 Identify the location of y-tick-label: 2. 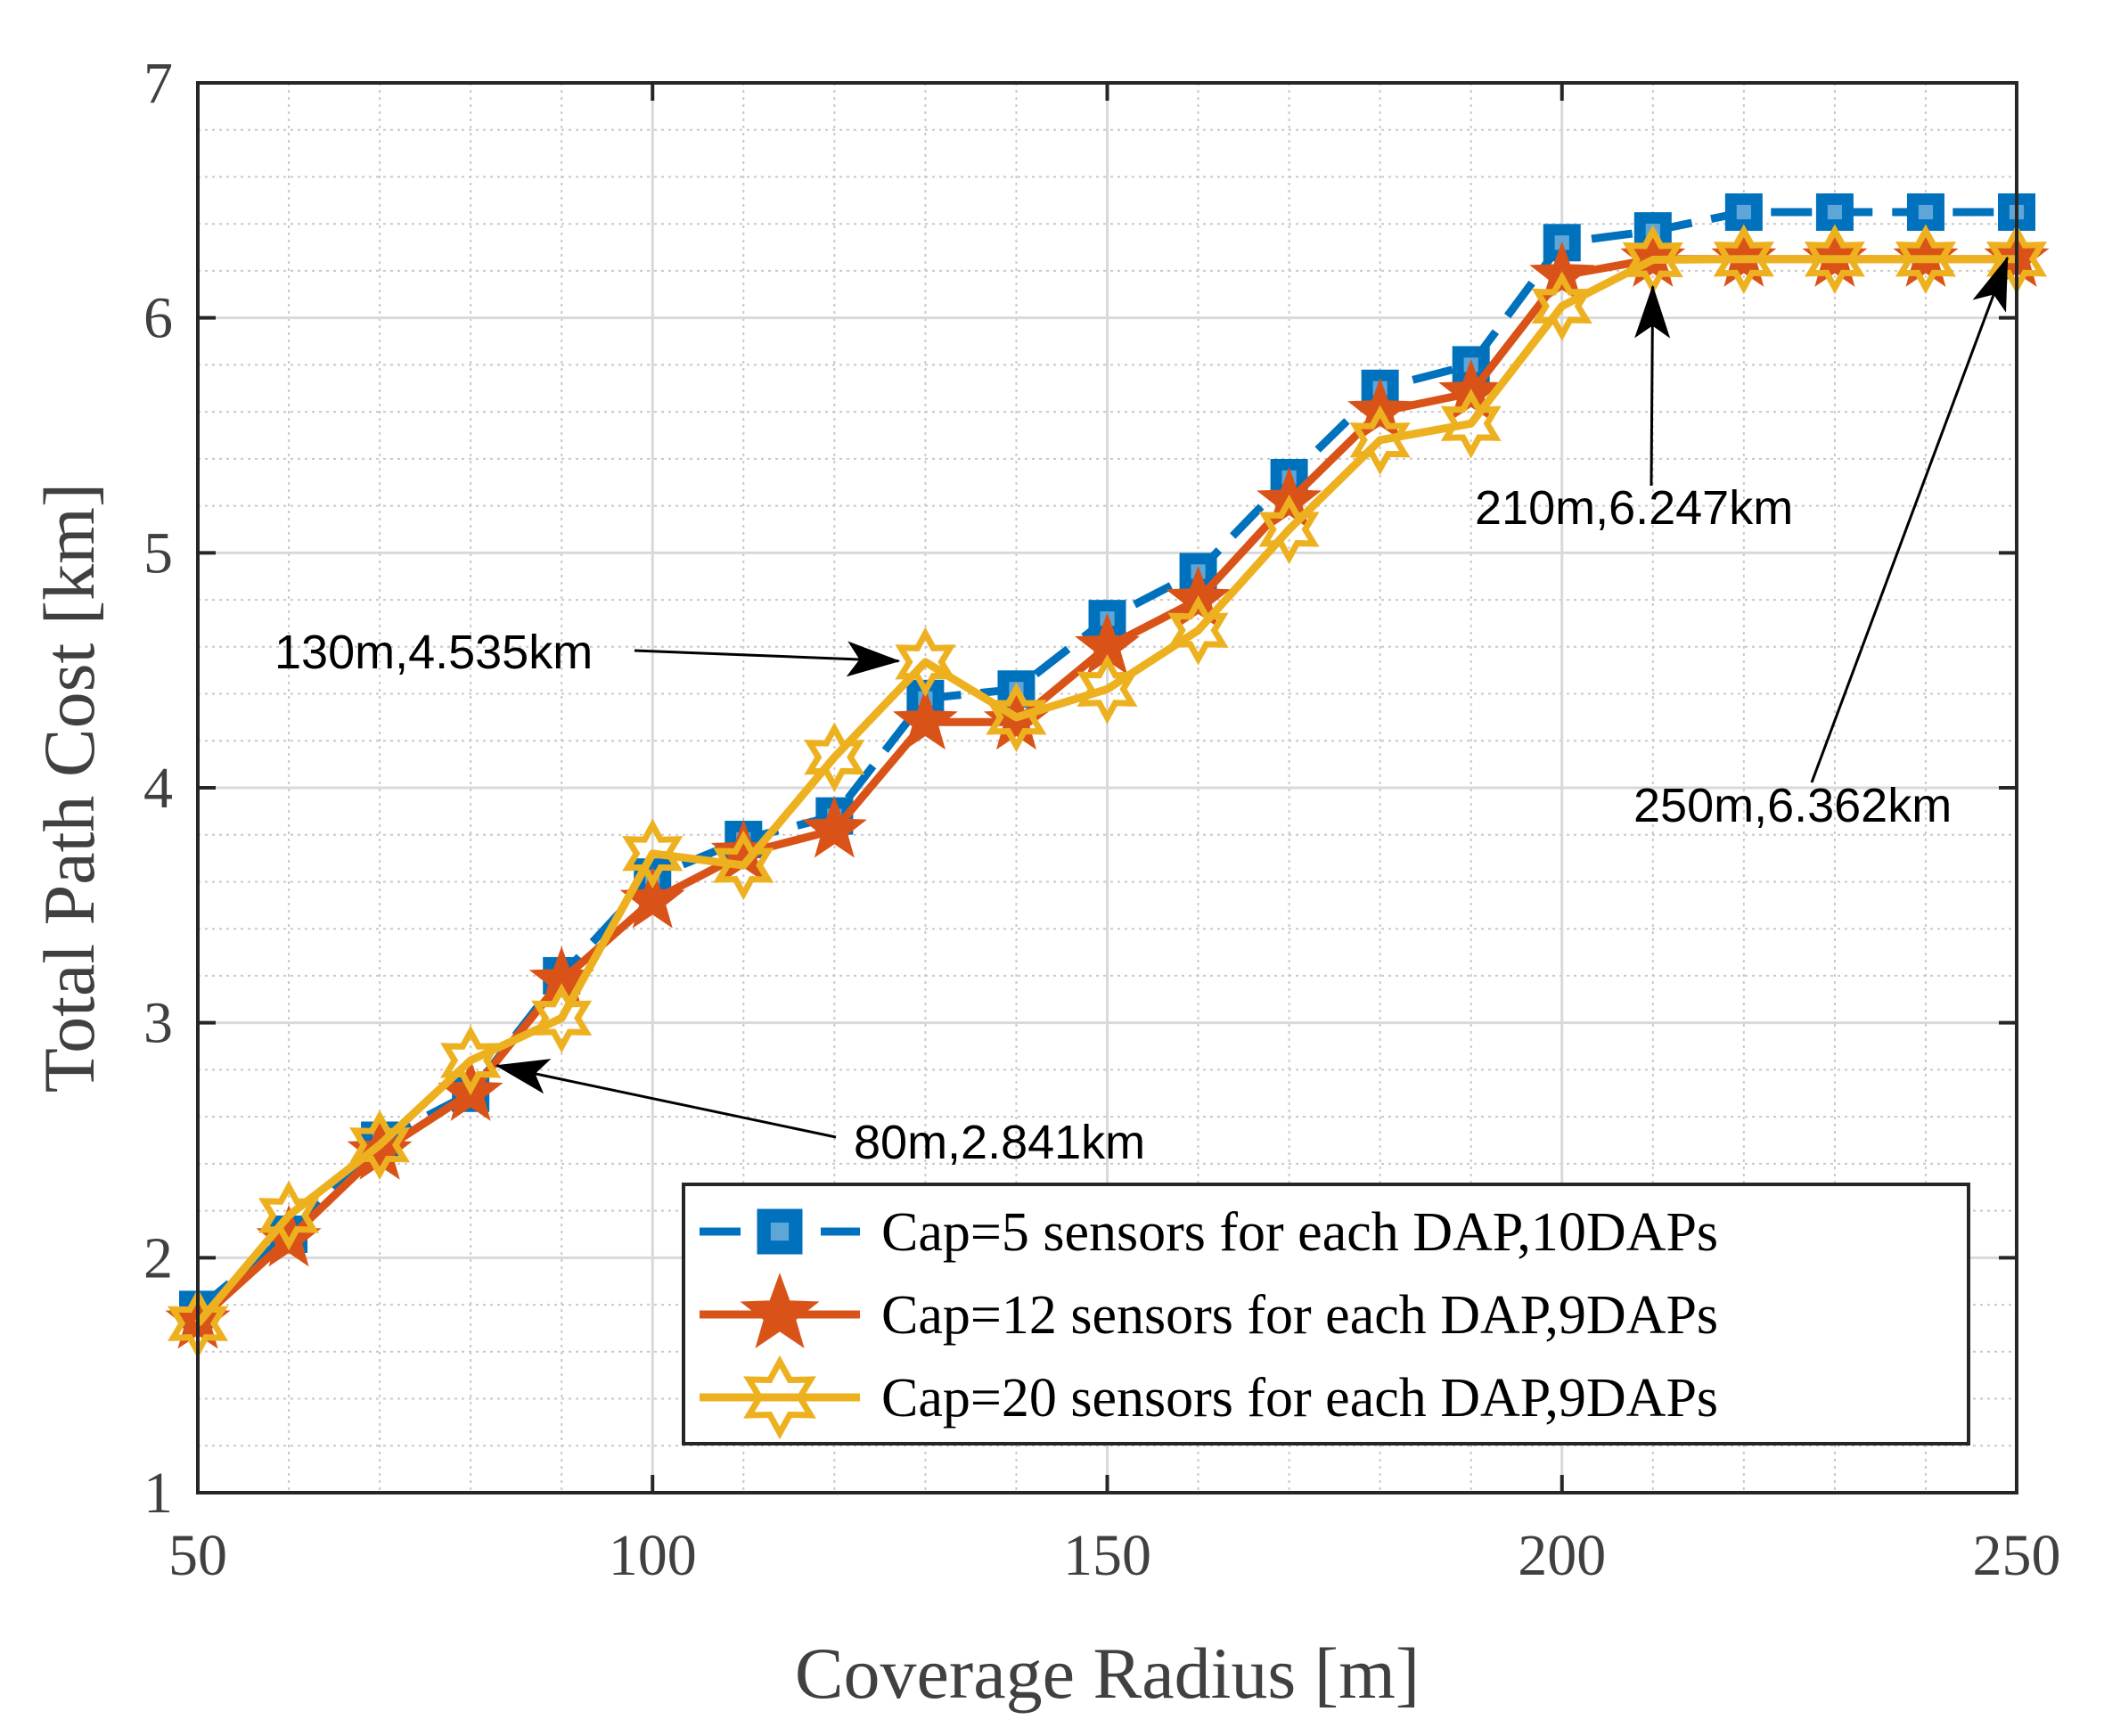
(158, 1257).